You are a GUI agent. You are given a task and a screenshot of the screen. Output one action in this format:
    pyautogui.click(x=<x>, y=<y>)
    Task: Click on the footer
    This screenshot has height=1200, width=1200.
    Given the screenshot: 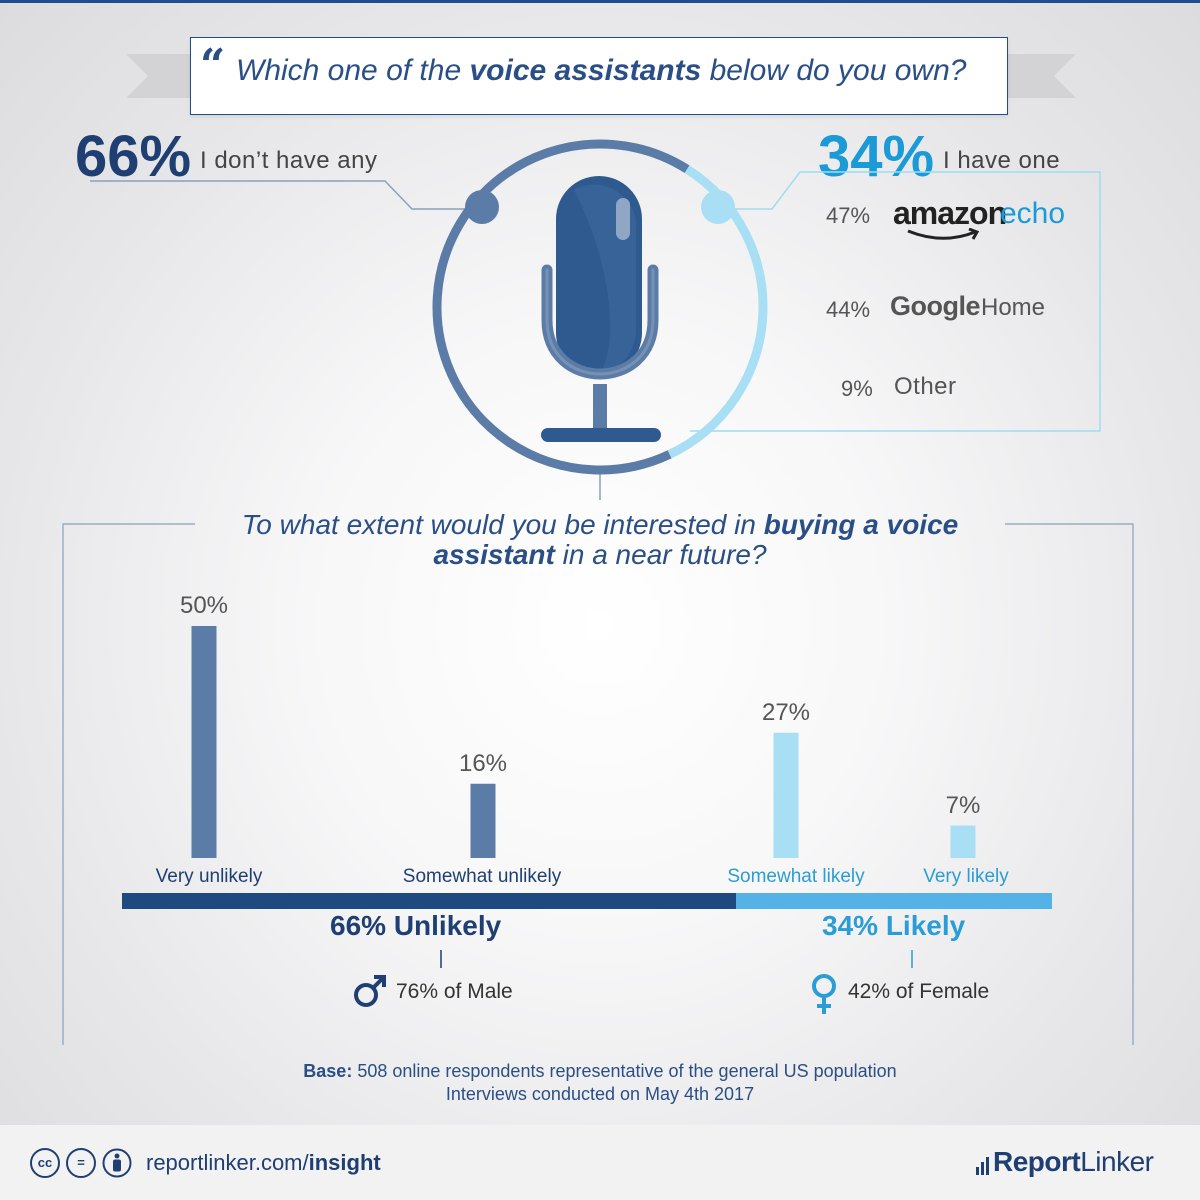 What is the action you would take?
    pyautogui.click(x=600, y=1162)
    